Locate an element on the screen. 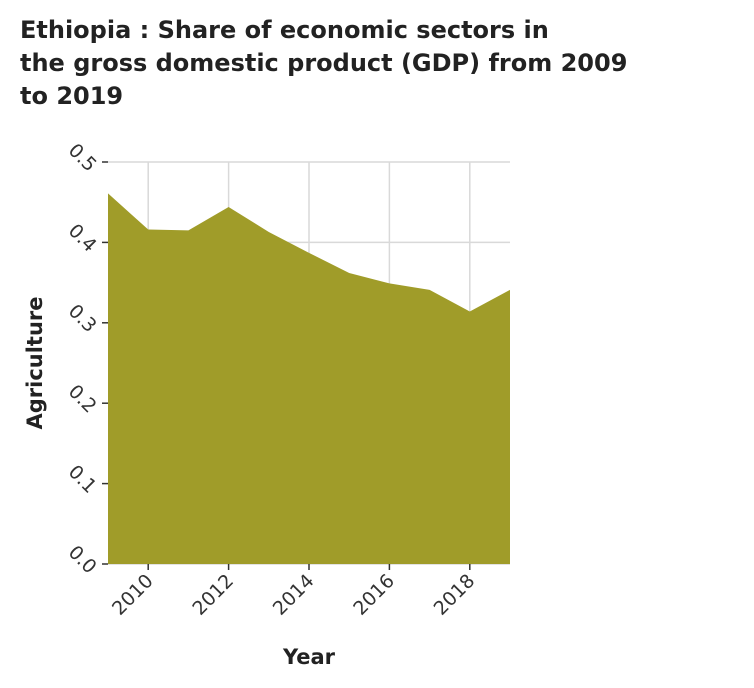  y-tick-label: 0.4 is located at coordinates (82, 238).